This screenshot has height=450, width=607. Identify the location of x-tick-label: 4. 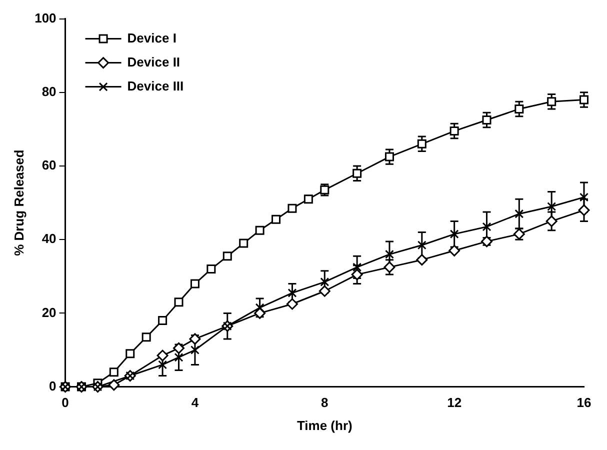
(195, 402).